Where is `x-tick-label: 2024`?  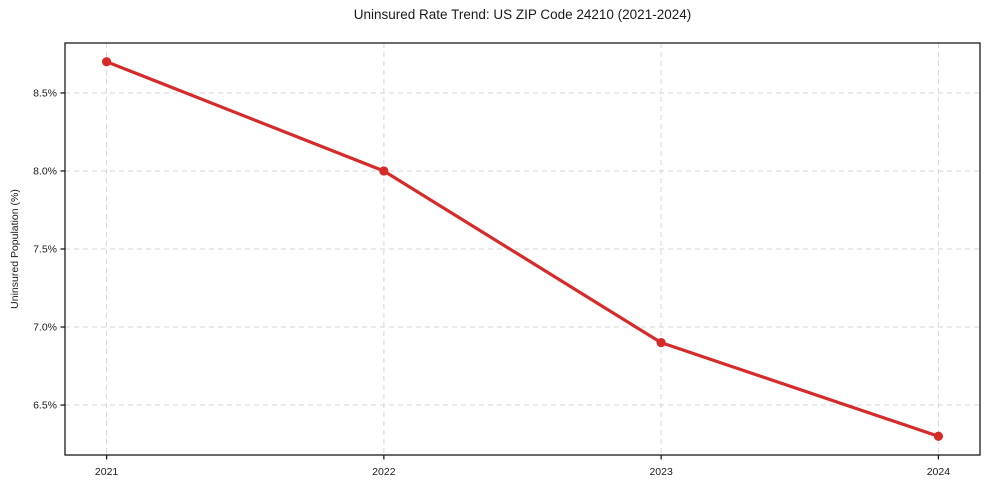
x-tick-label: 2024 is located at coordinates (939, 472).